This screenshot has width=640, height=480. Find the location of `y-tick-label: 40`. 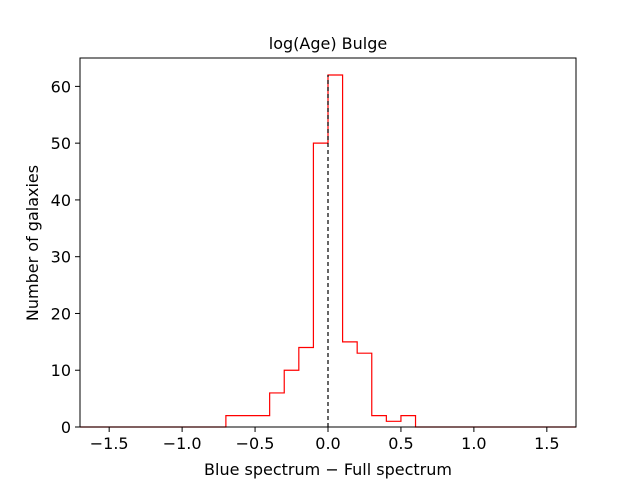

y-tick-label: 40 is located at coordinates (61, 200).